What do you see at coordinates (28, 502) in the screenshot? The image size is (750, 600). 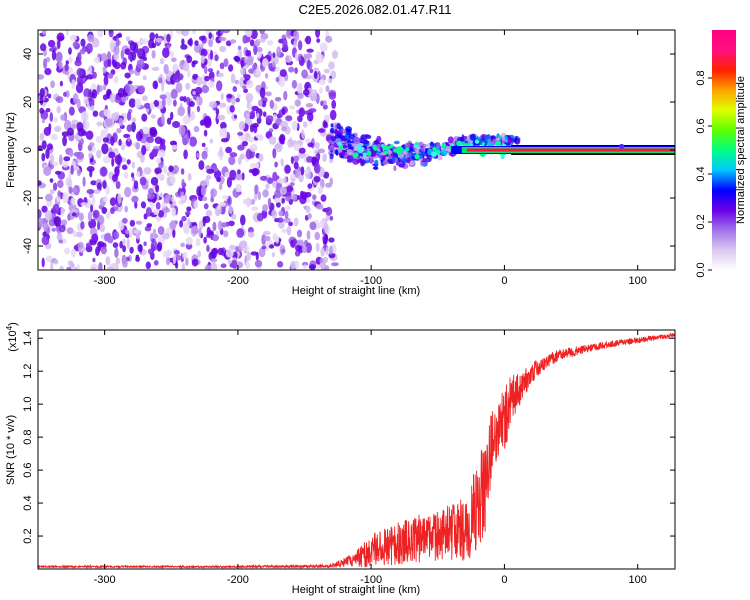 I see `snr-ytick-label: 0.4` at bounding box center [28, 502].